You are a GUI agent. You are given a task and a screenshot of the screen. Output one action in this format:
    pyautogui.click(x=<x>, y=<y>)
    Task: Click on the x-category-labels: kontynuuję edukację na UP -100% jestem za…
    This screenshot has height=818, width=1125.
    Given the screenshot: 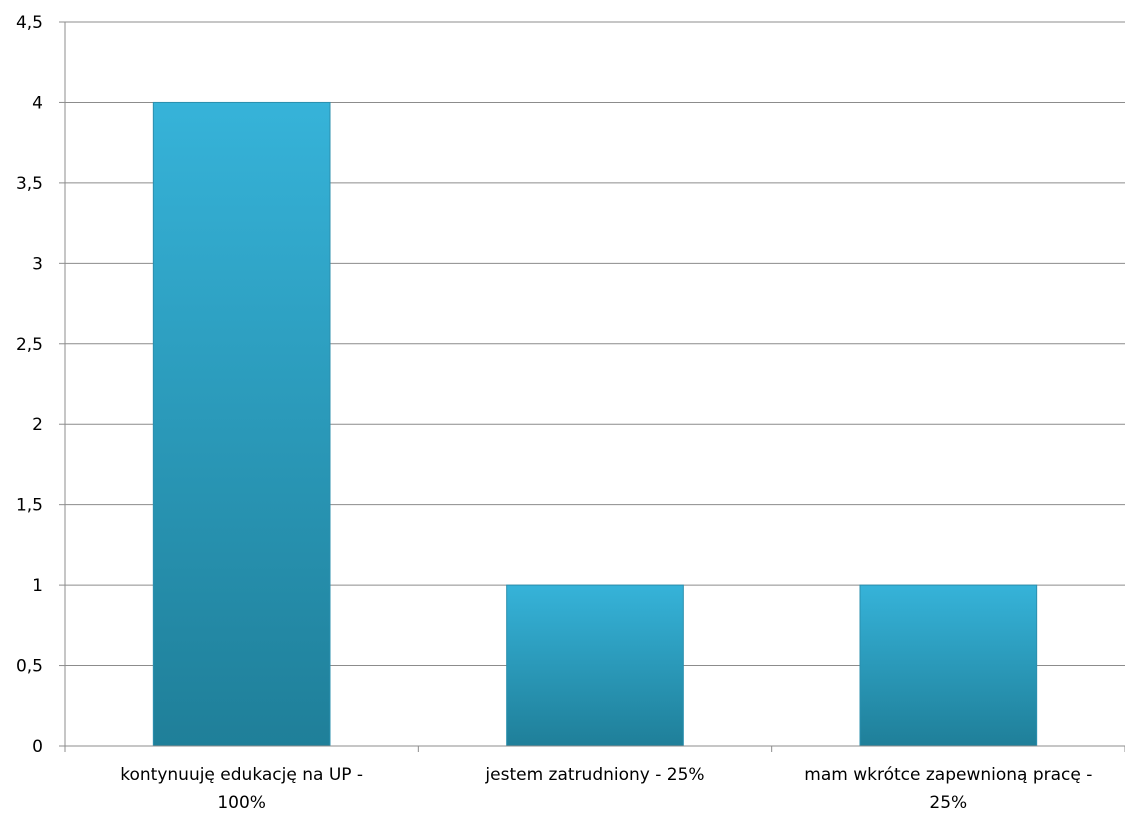 What is the action you would take?
    pyautogui.click(x=606, y=789)
    